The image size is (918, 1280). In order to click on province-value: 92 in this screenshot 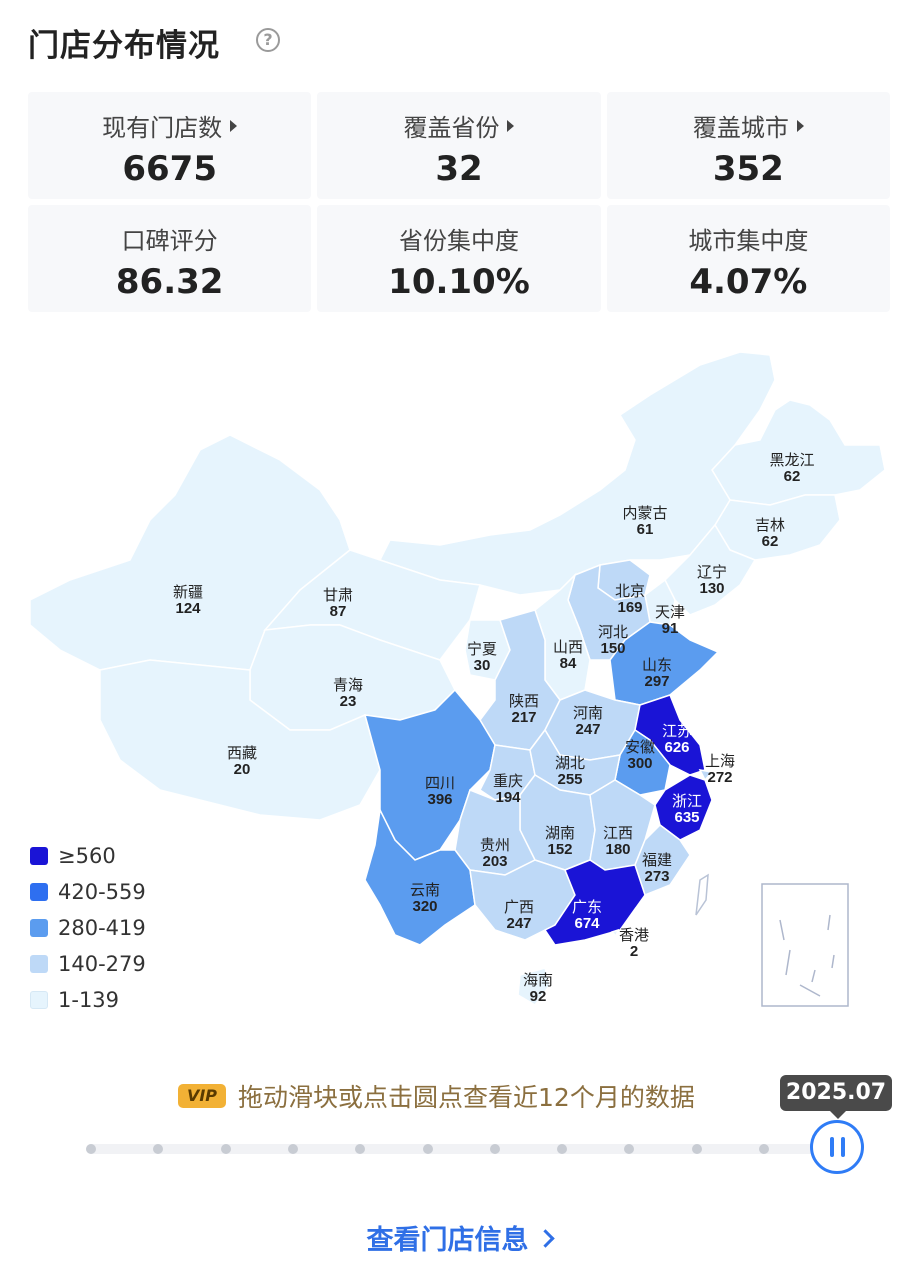, I will do `click(538, 996)`.